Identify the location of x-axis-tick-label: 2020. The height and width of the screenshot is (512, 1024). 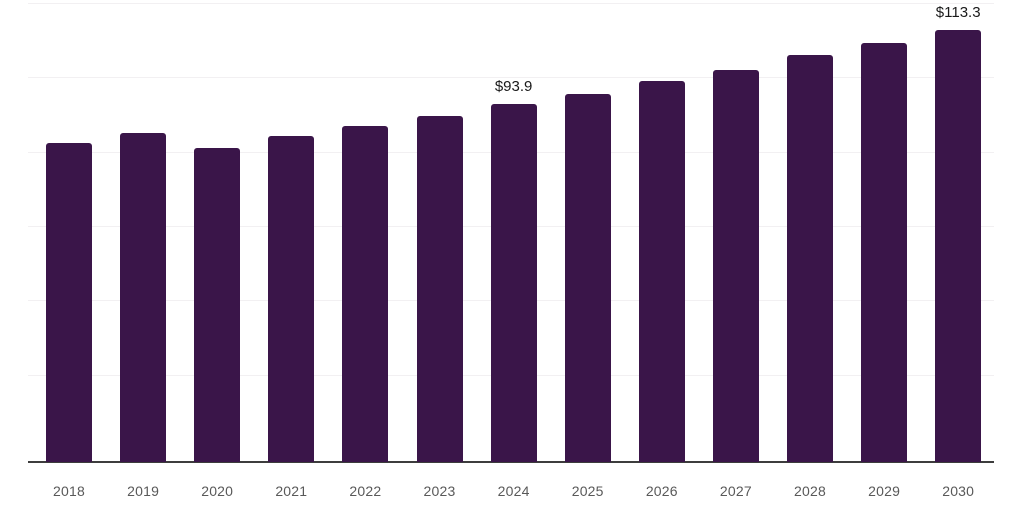
(217, 491).